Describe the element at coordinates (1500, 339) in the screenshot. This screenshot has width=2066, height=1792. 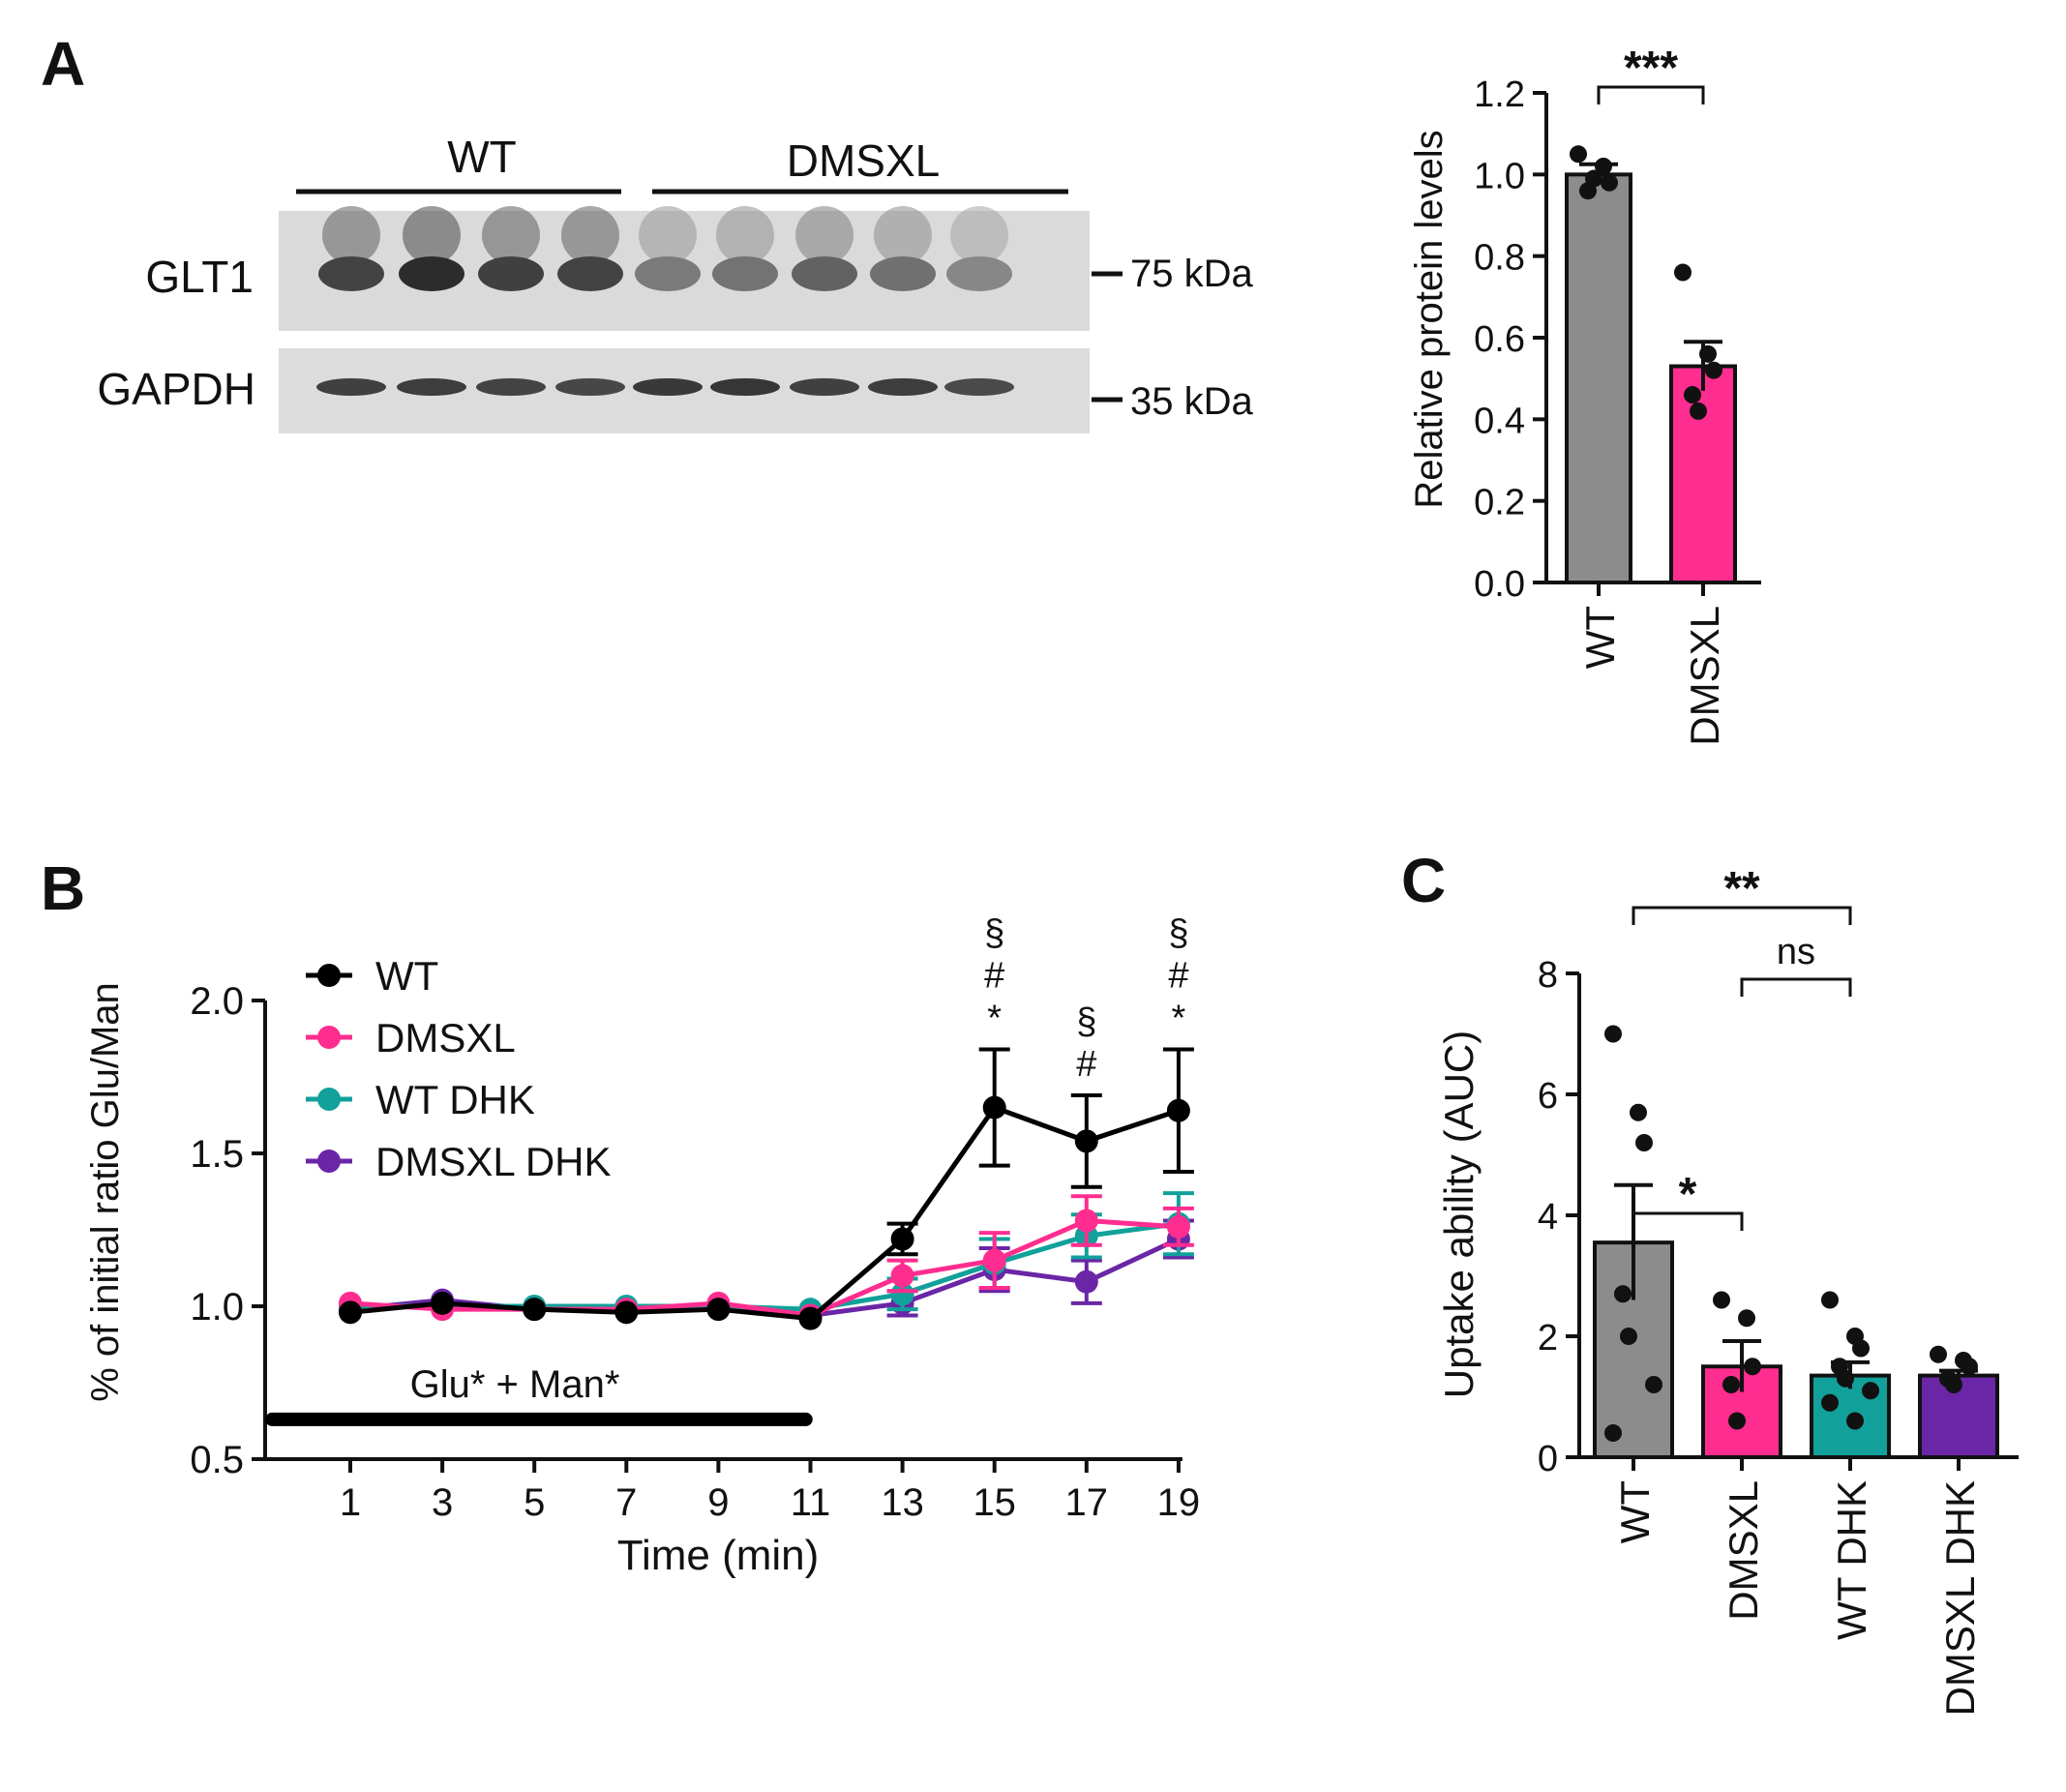
I see `chart-a-ytick-label: 0.6` at that location.